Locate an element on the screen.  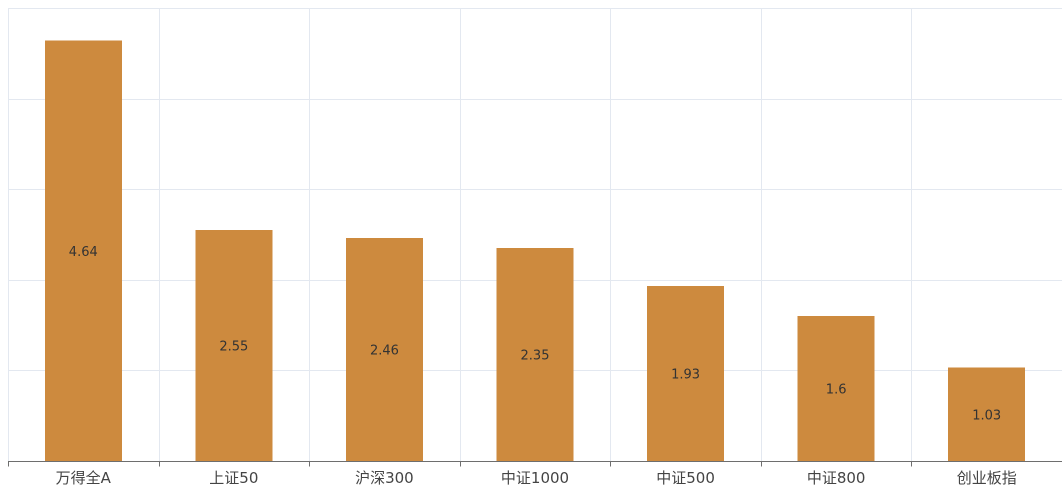
x-tick-label: 沪深300 is located at coordinates (384, 478).